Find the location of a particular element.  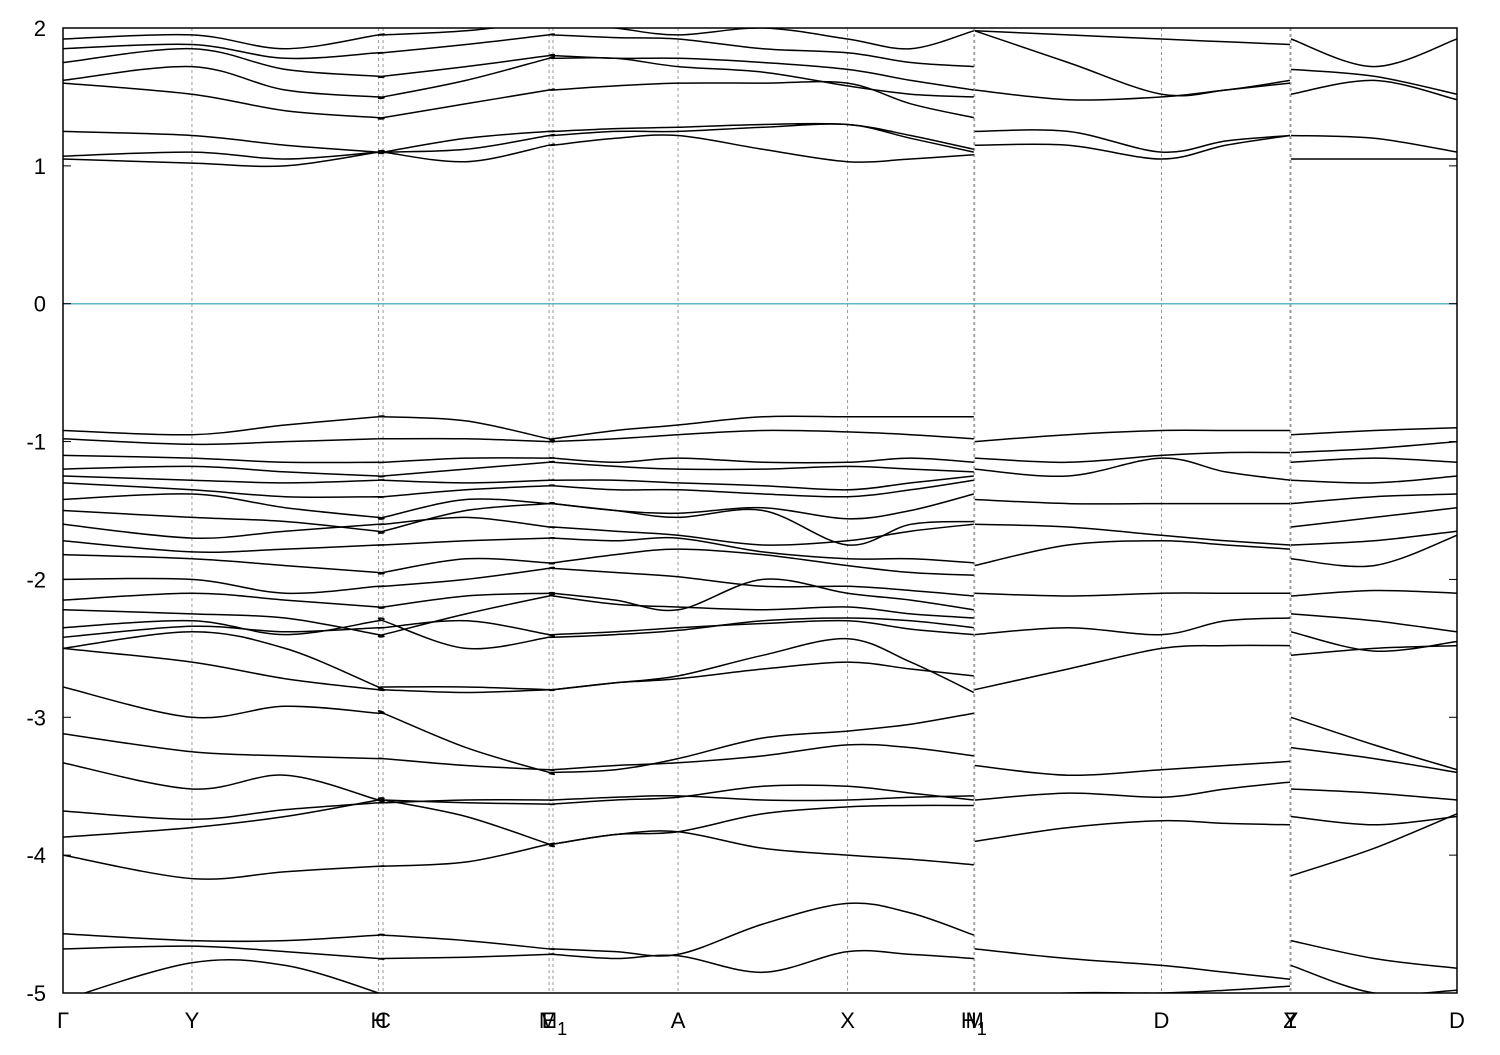

x-tick-label: X is located at coordinates (847, 1020).